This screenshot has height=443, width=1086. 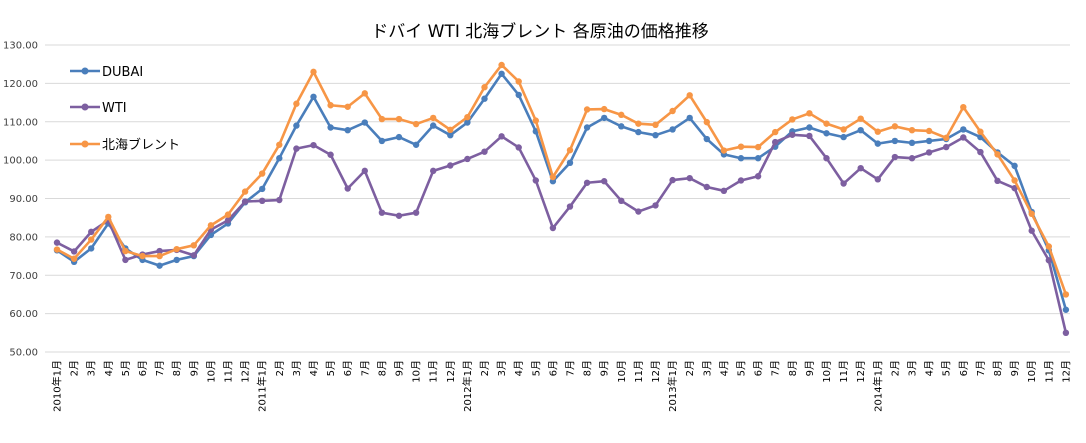 What do you see at coordinates (106, 72) in the screenshot?
I see `legend-item: DUBAI` at bounding box center [106, 72].